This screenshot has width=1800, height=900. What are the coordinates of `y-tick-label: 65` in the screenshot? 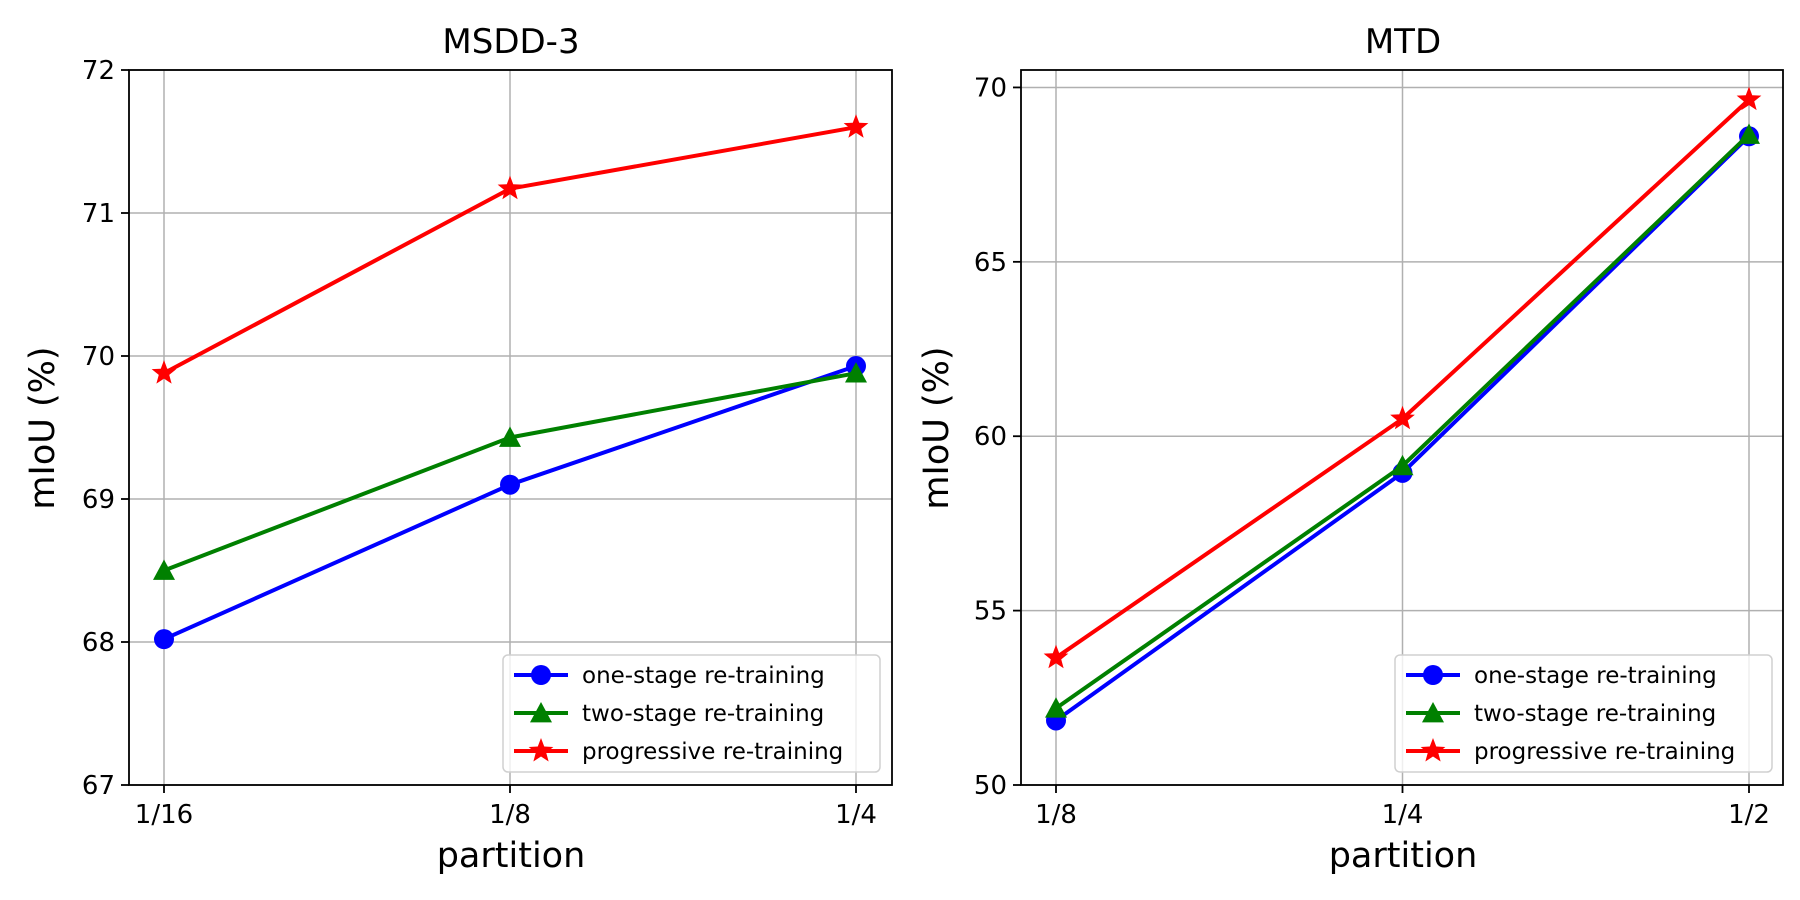 It's located at (990, 263).